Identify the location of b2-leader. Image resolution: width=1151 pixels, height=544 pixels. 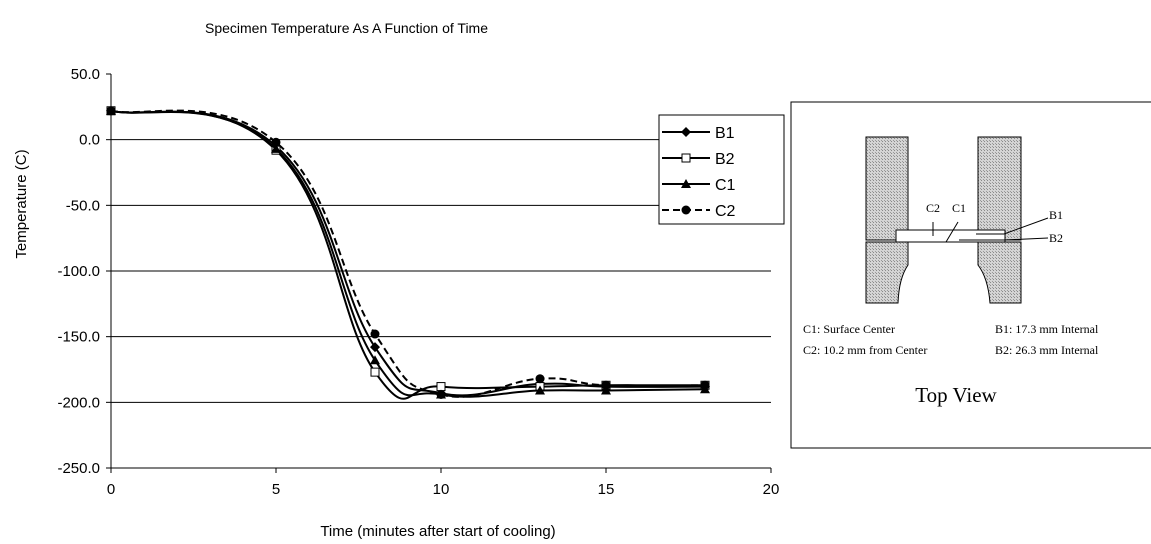
(1026, 239).